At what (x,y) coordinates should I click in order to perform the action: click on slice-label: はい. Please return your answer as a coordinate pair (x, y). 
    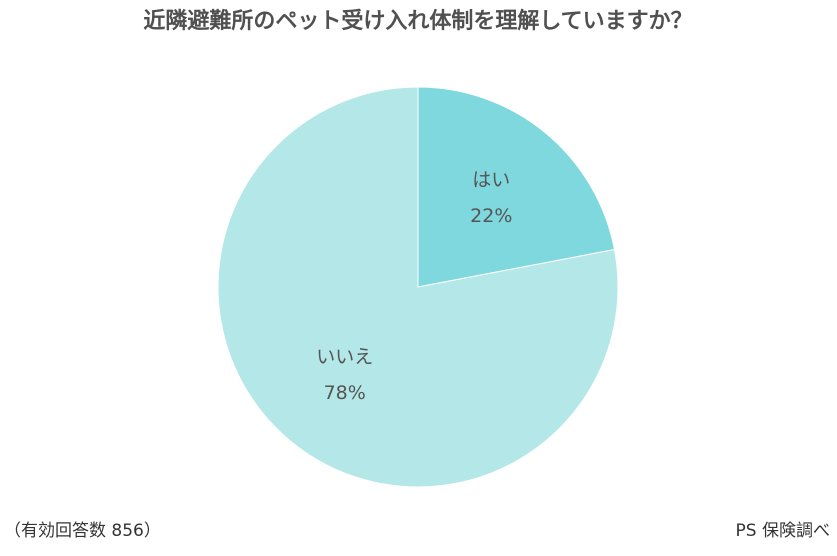
    Looking at the image, I should click on (491, 180).